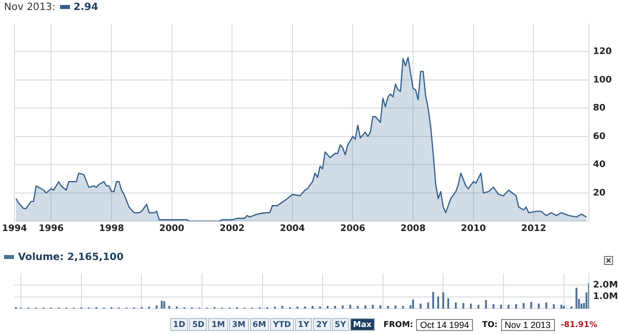 This screenshot has width=619, height=334. What do you see at coordinates (340, 324) in the screenshot?
I see `text: 5Y` at bounding box center [340, 324].